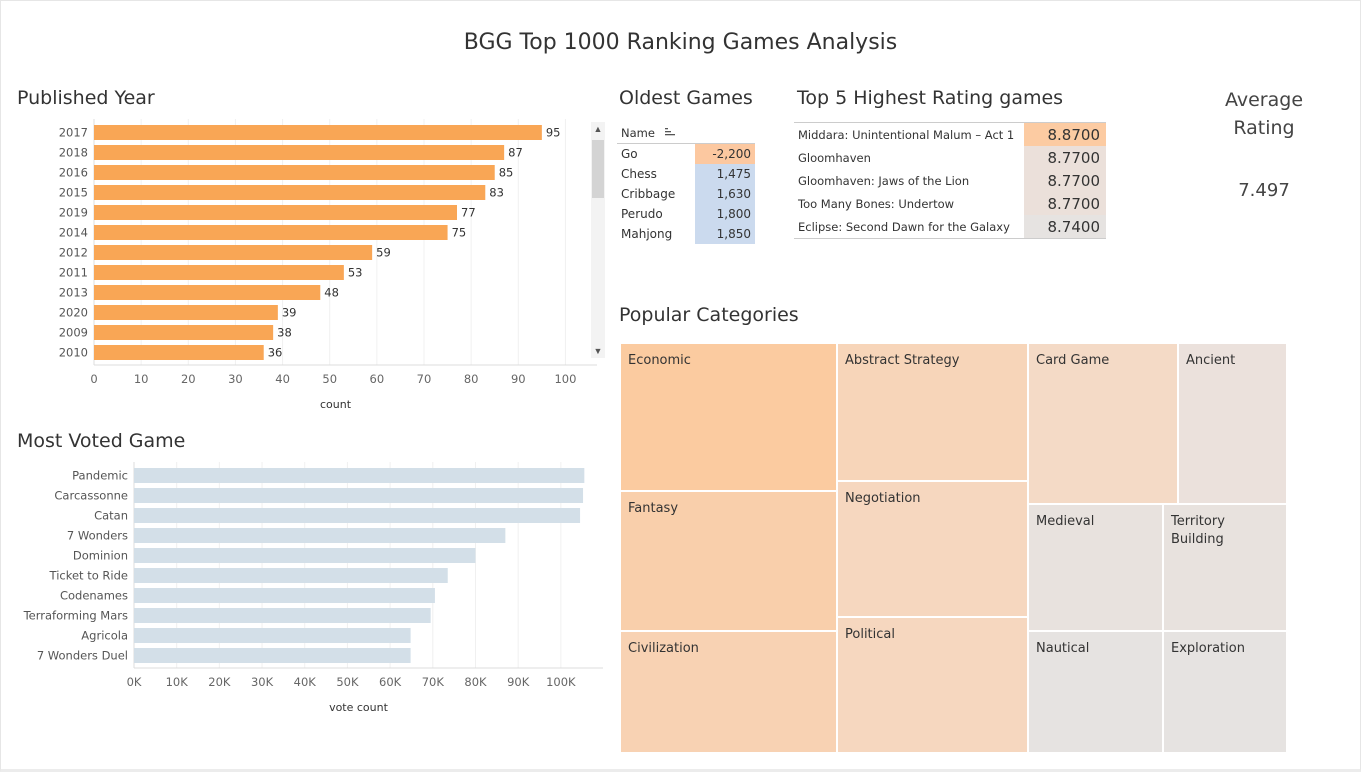  What do you see at coordinates (515, 153) in the screenshot?
I see `data-label: 87` at bounding box center [515, 153].